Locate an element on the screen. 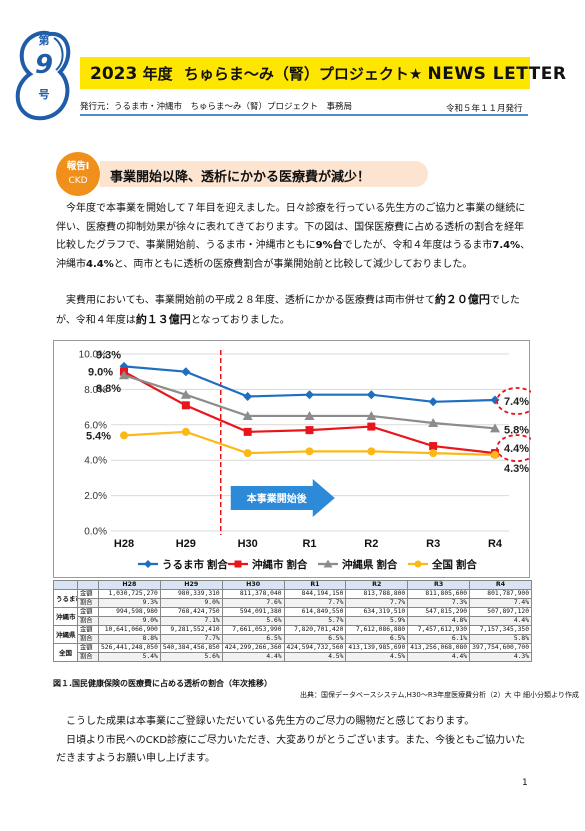 The width and height of the screenshot is (585, 831). region-cell: 沖縄県 is located at coordinates (65, 634).